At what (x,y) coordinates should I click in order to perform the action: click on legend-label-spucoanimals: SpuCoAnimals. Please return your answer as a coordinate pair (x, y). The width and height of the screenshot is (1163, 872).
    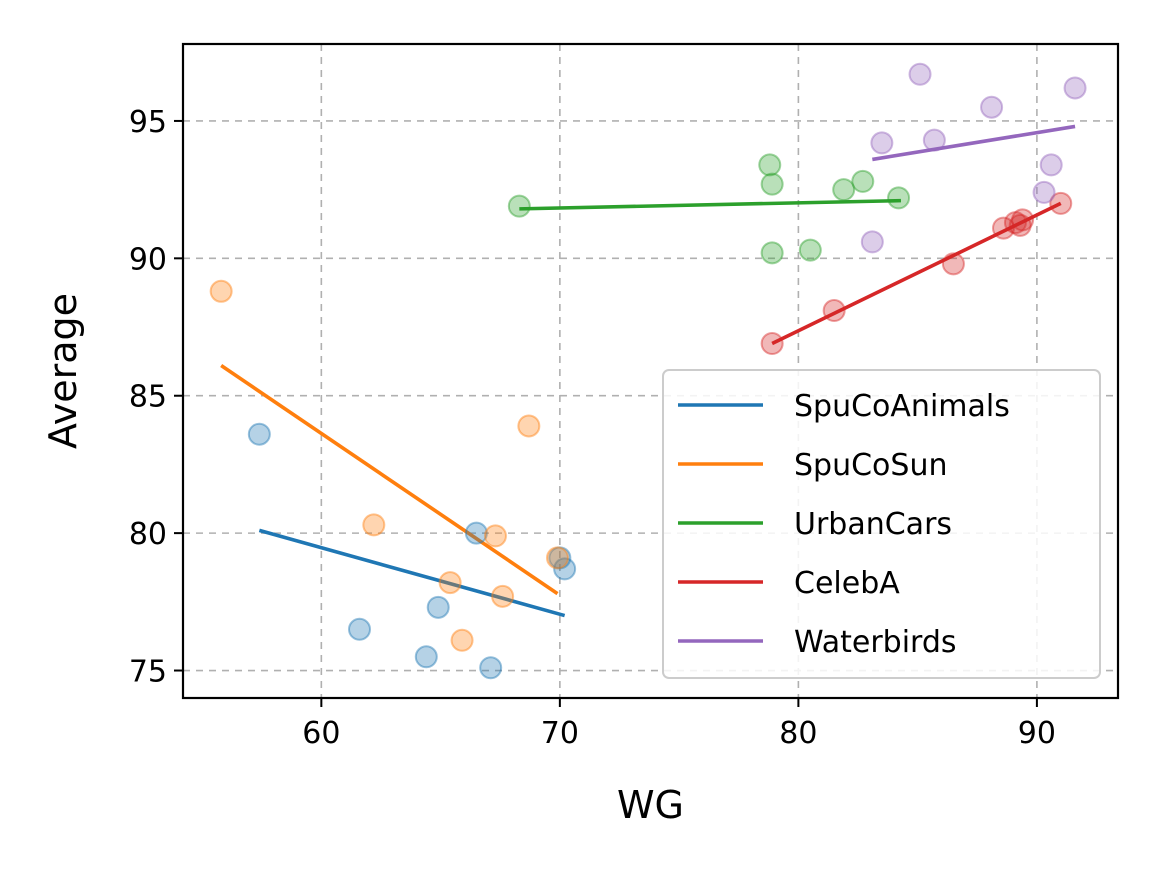
    Looking at the image, I should click on (902, 406).